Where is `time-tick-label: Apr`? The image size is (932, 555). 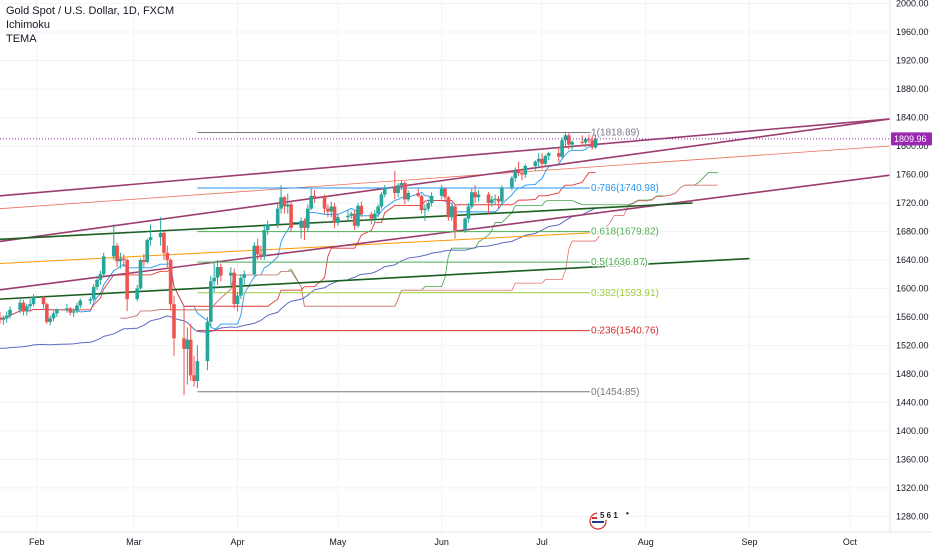
time-tick-label: Apr is located at coordinates (238, 542).